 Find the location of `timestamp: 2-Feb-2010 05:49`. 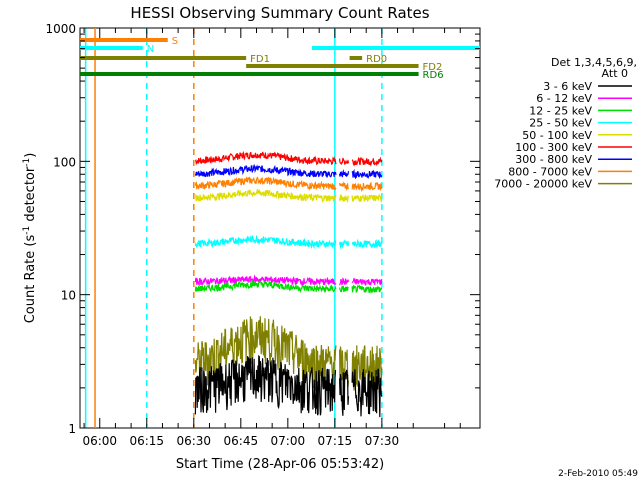

timestamp: 2-Feb-2010 05:49 is located at coordinates (598, 474).